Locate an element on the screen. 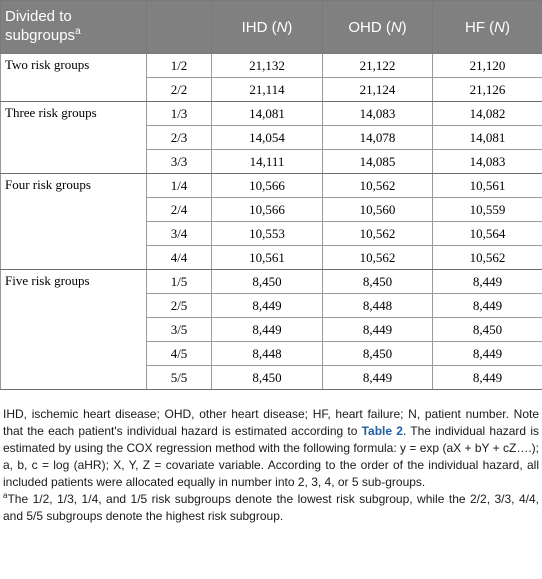  cell-ihd: 10,561 is located at coordinates (267, 257).